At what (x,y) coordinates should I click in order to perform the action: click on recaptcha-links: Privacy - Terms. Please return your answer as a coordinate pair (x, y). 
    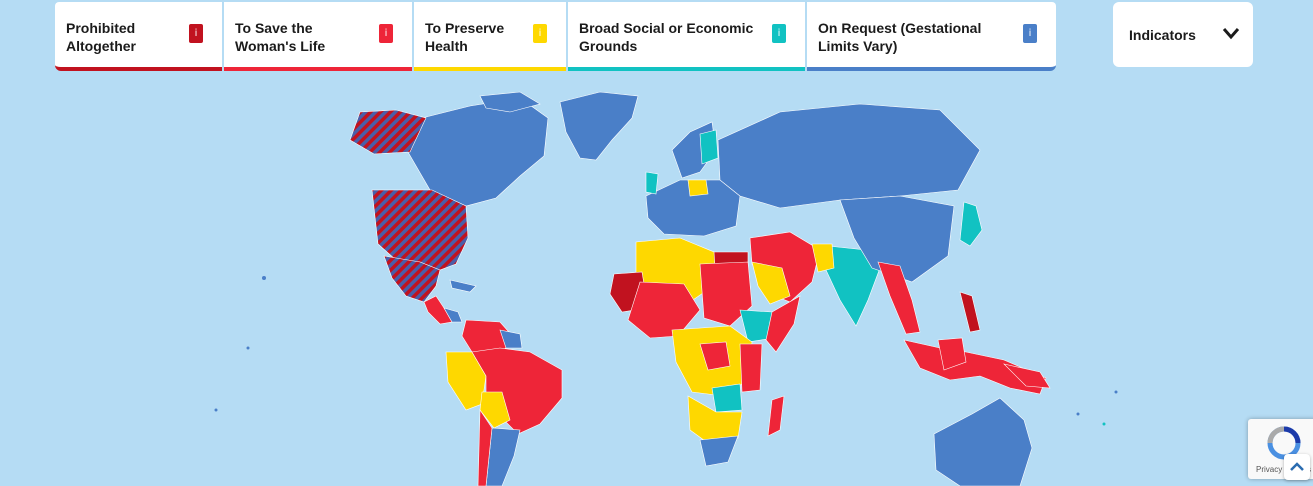
    Looking at the image, I should click on (1283, 469).